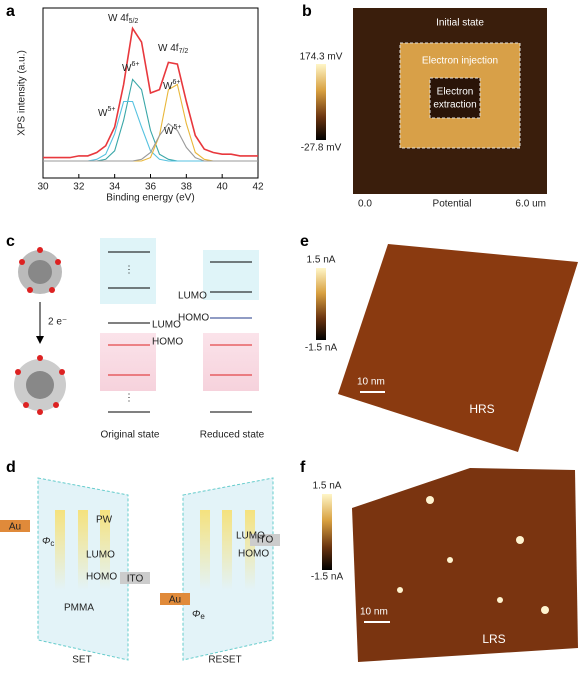 Image resolution: width=583 pixels, height=685 pixels. What do you see at coordinates (304, 241) in the screenshot?
I see `panel-label: e` at bounding box center [304, 241].